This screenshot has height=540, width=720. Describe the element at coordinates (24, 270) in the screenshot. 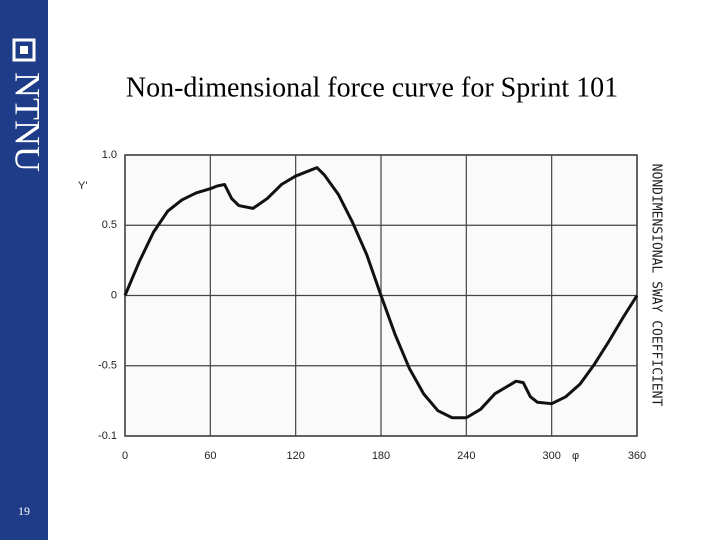

I see `side-bar` at that location.